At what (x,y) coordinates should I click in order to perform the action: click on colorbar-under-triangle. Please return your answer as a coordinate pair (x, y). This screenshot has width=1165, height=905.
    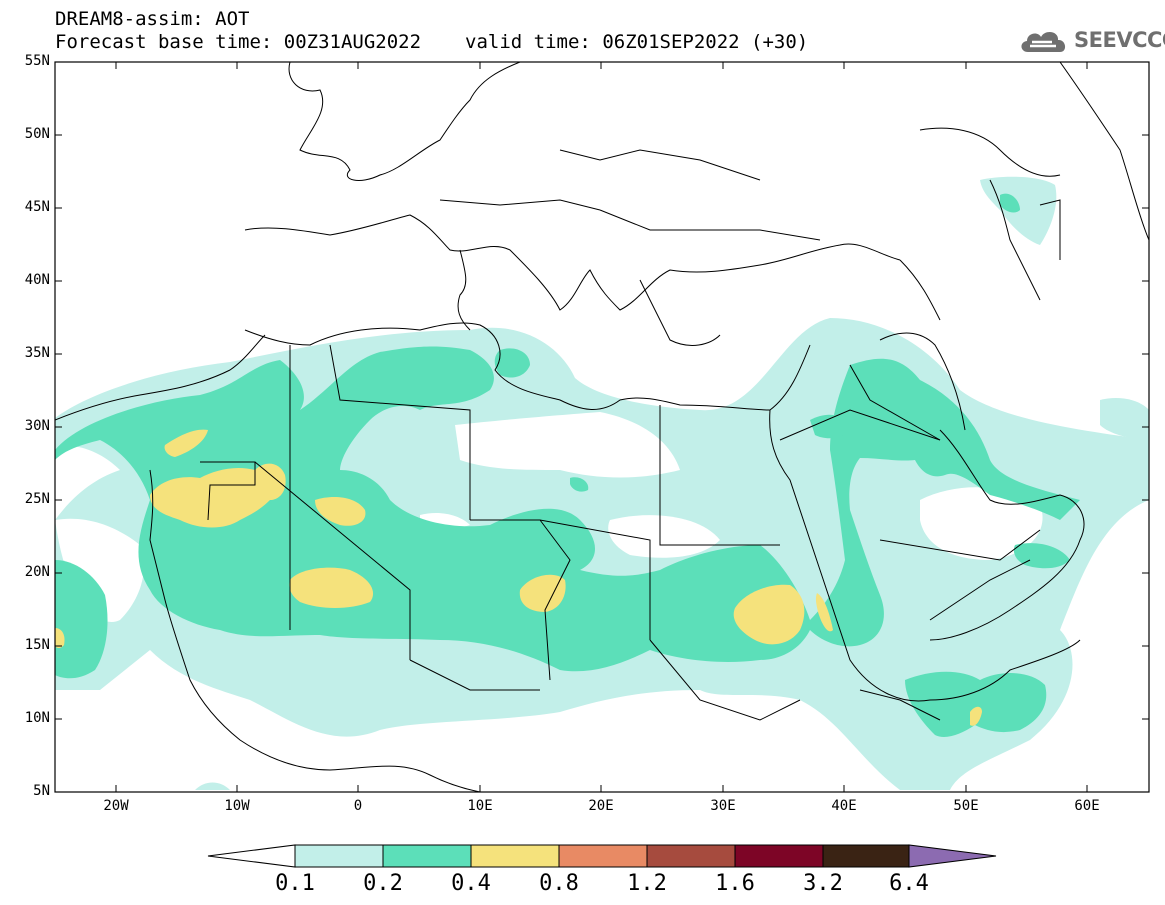
    Looking at the image, I should click on (251, 856).